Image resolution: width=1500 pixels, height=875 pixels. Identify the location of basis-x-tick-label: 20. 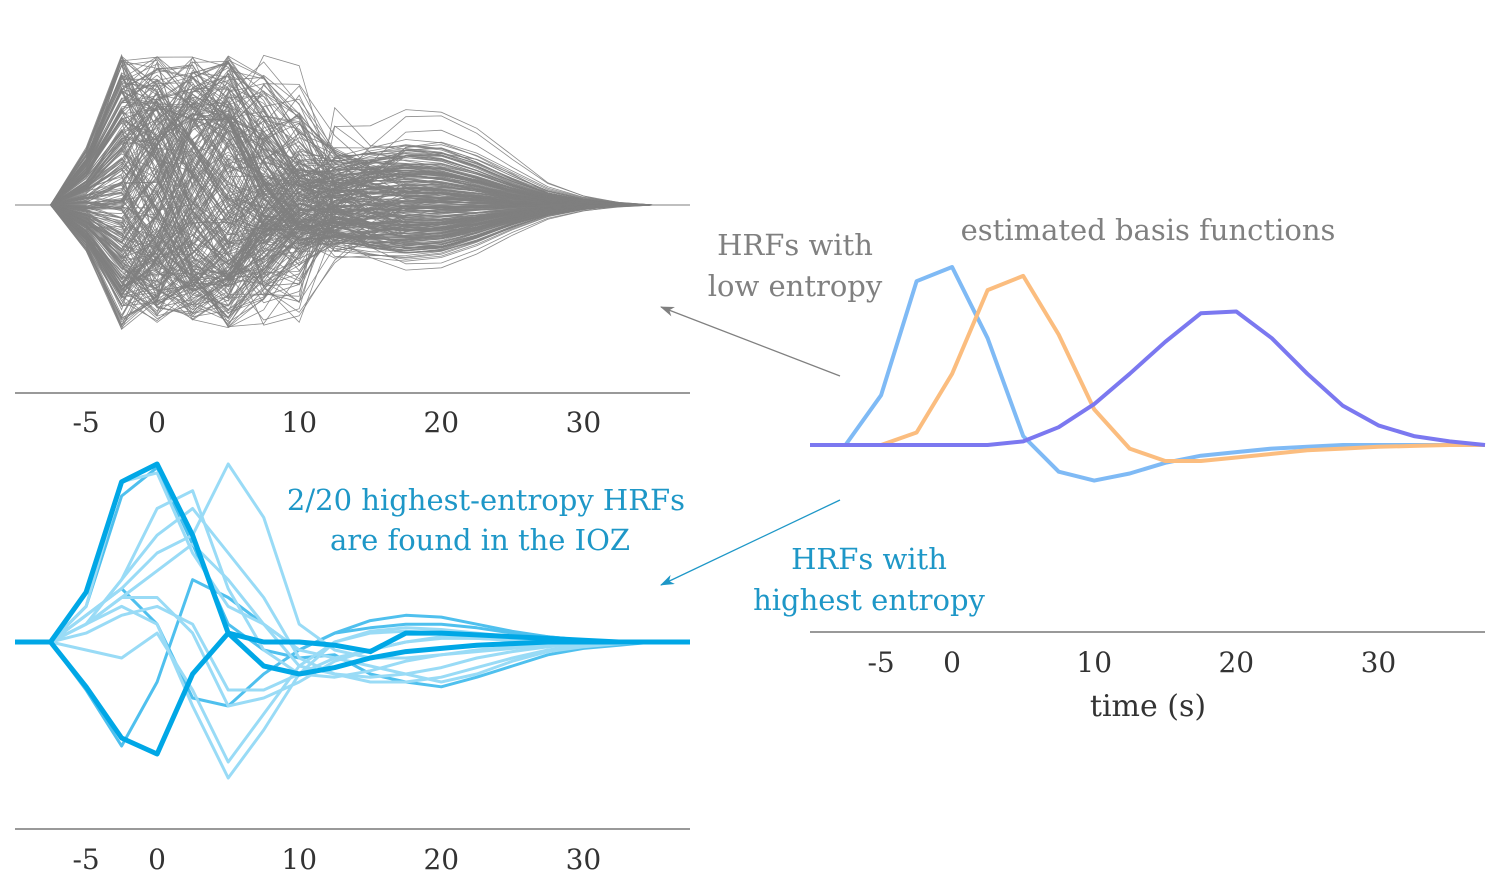
(1236, 662).